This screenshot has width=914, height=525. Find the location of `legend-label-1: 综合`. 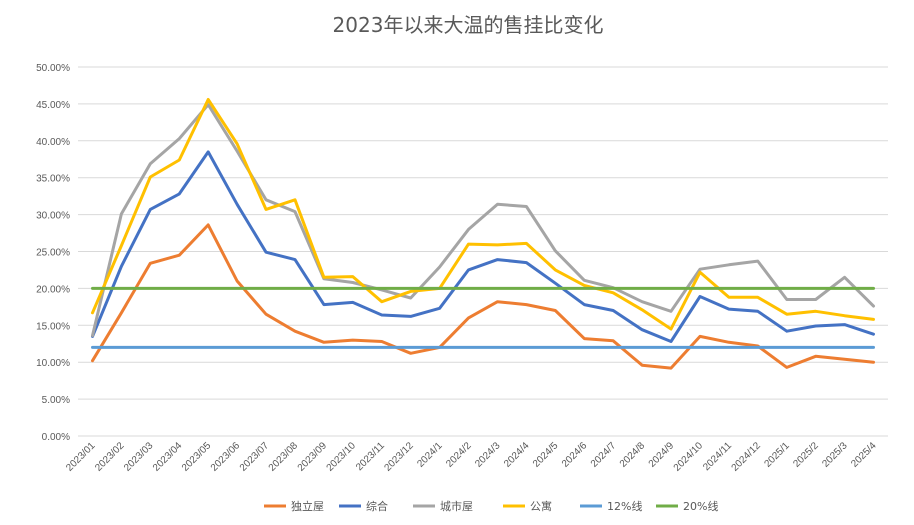

legend-label-1: 综合 is located at coordinates (377, 506).